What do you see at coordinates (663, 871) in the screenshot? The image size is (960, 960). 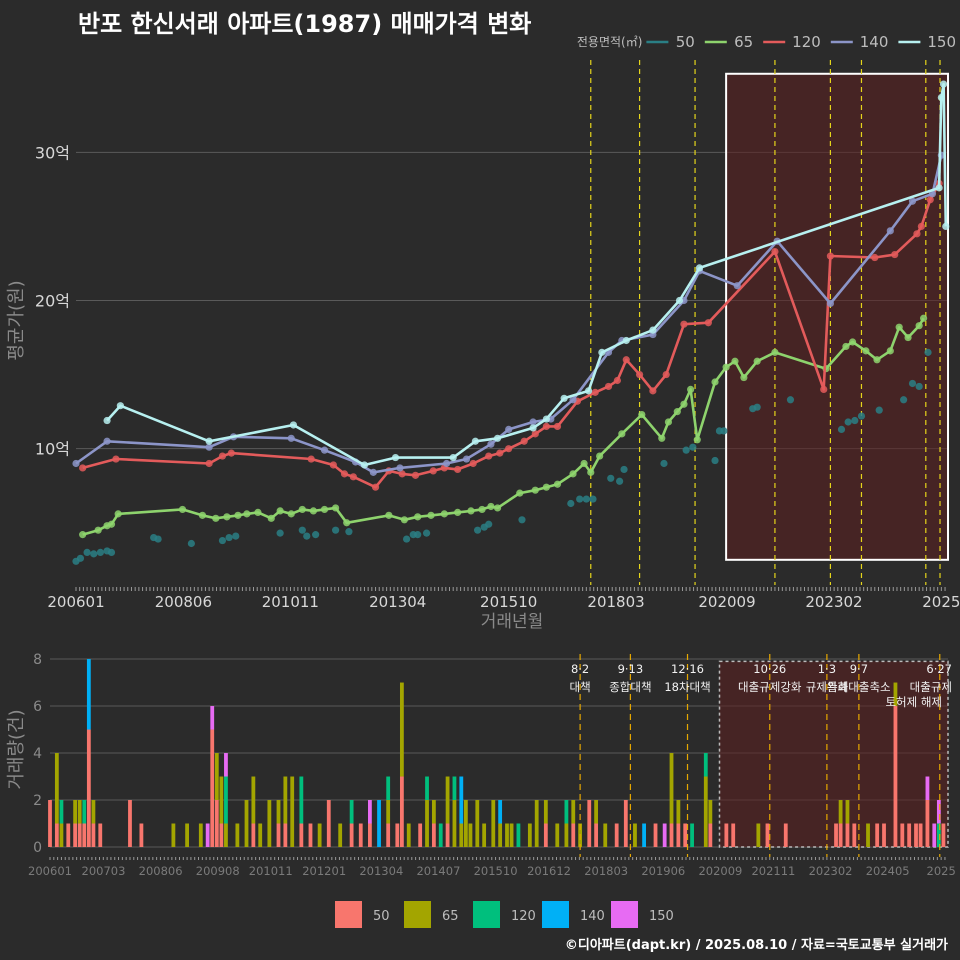 I see `bar-x-tick-label: 201906` at bounding box center [663, 871].